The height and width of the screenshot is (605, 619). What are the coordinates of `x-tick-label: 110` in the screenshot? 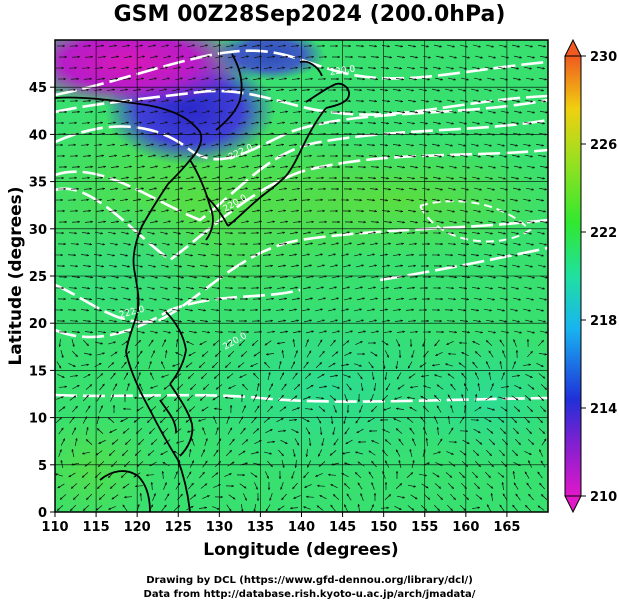 It's located at (54, 527).